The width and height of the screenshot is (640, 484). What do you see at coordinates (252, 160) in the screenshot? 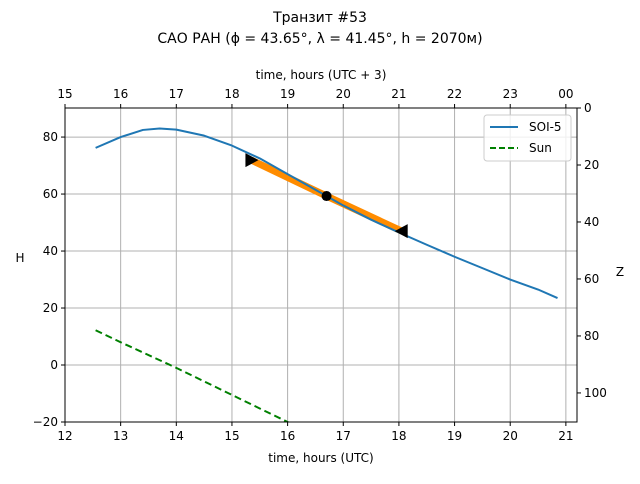
I see `transit-start-marker` at bounding box center [252, 160].